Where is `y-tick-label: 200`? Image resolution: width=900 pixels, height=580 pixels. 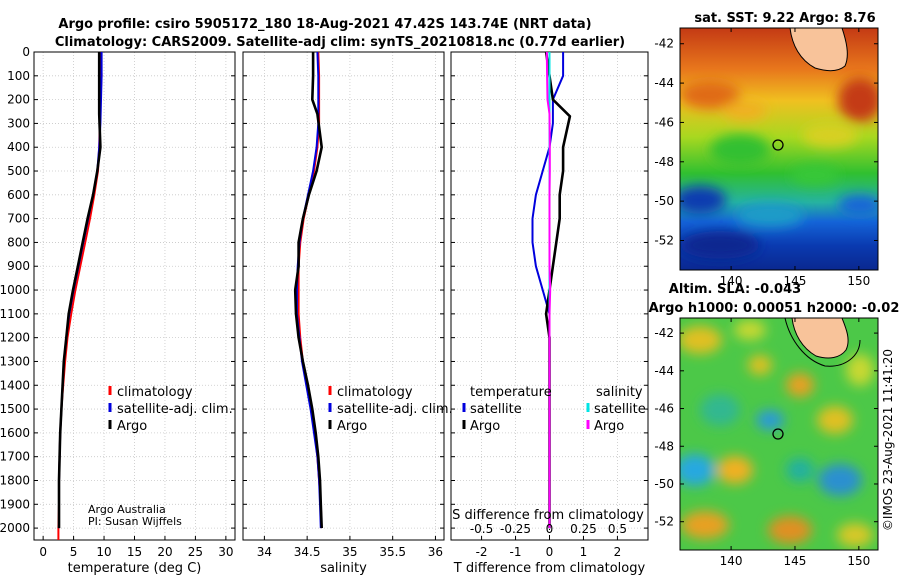
y-tick-label: 200 is located at coordinates (18, 100).